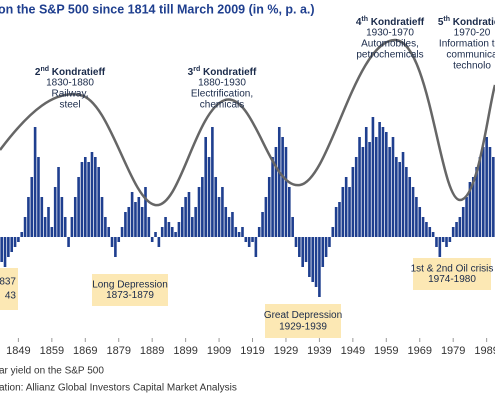 The height and width of the screenshot is (400, 495). I want to click on wave-heading: 5th Kondratieff, so click(466, 22).